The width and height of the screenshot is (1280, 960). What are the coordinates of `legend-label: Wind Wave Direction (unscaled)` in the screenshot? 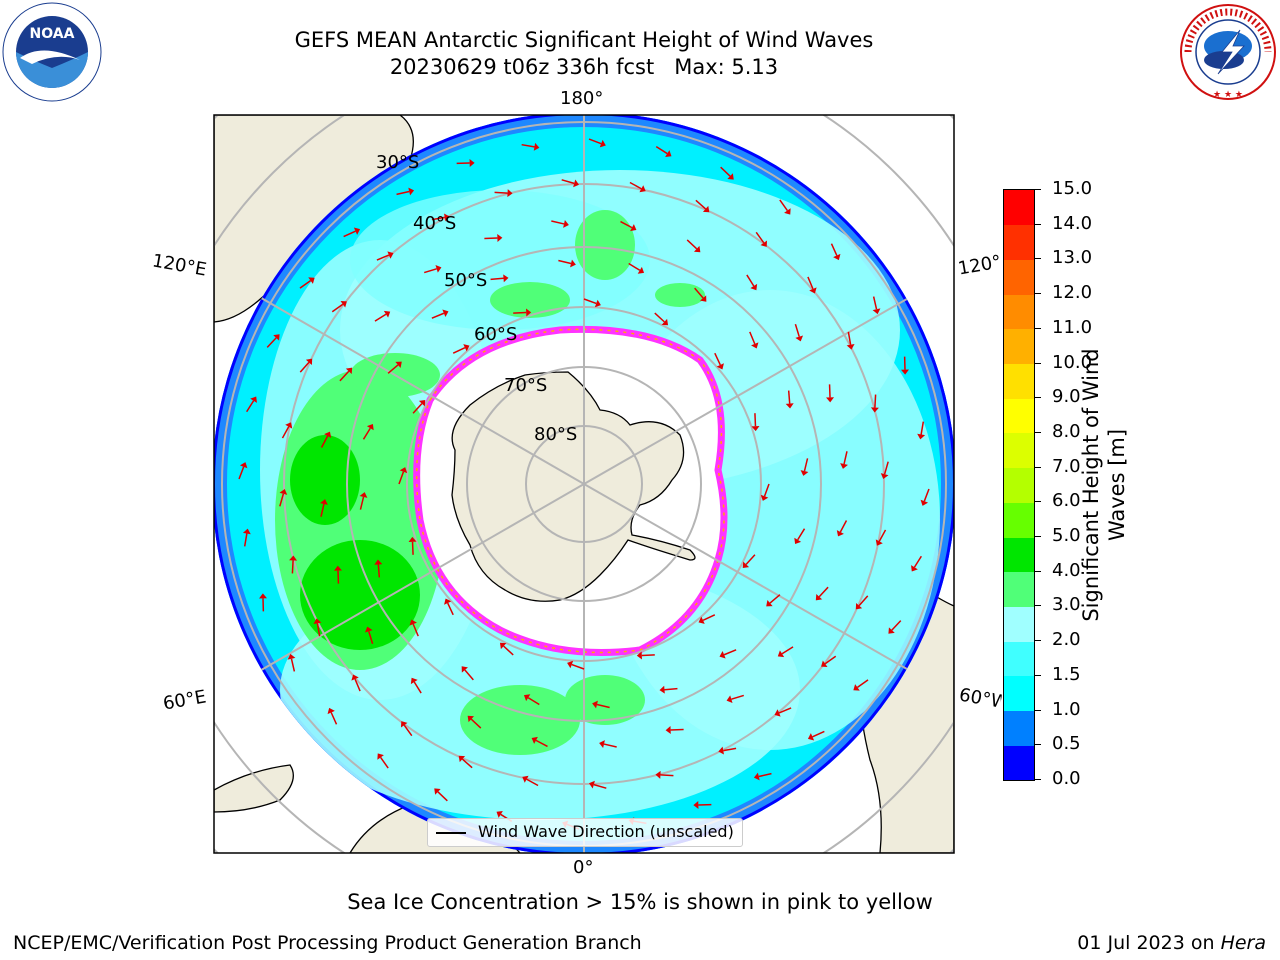 It's located at (606, 831).